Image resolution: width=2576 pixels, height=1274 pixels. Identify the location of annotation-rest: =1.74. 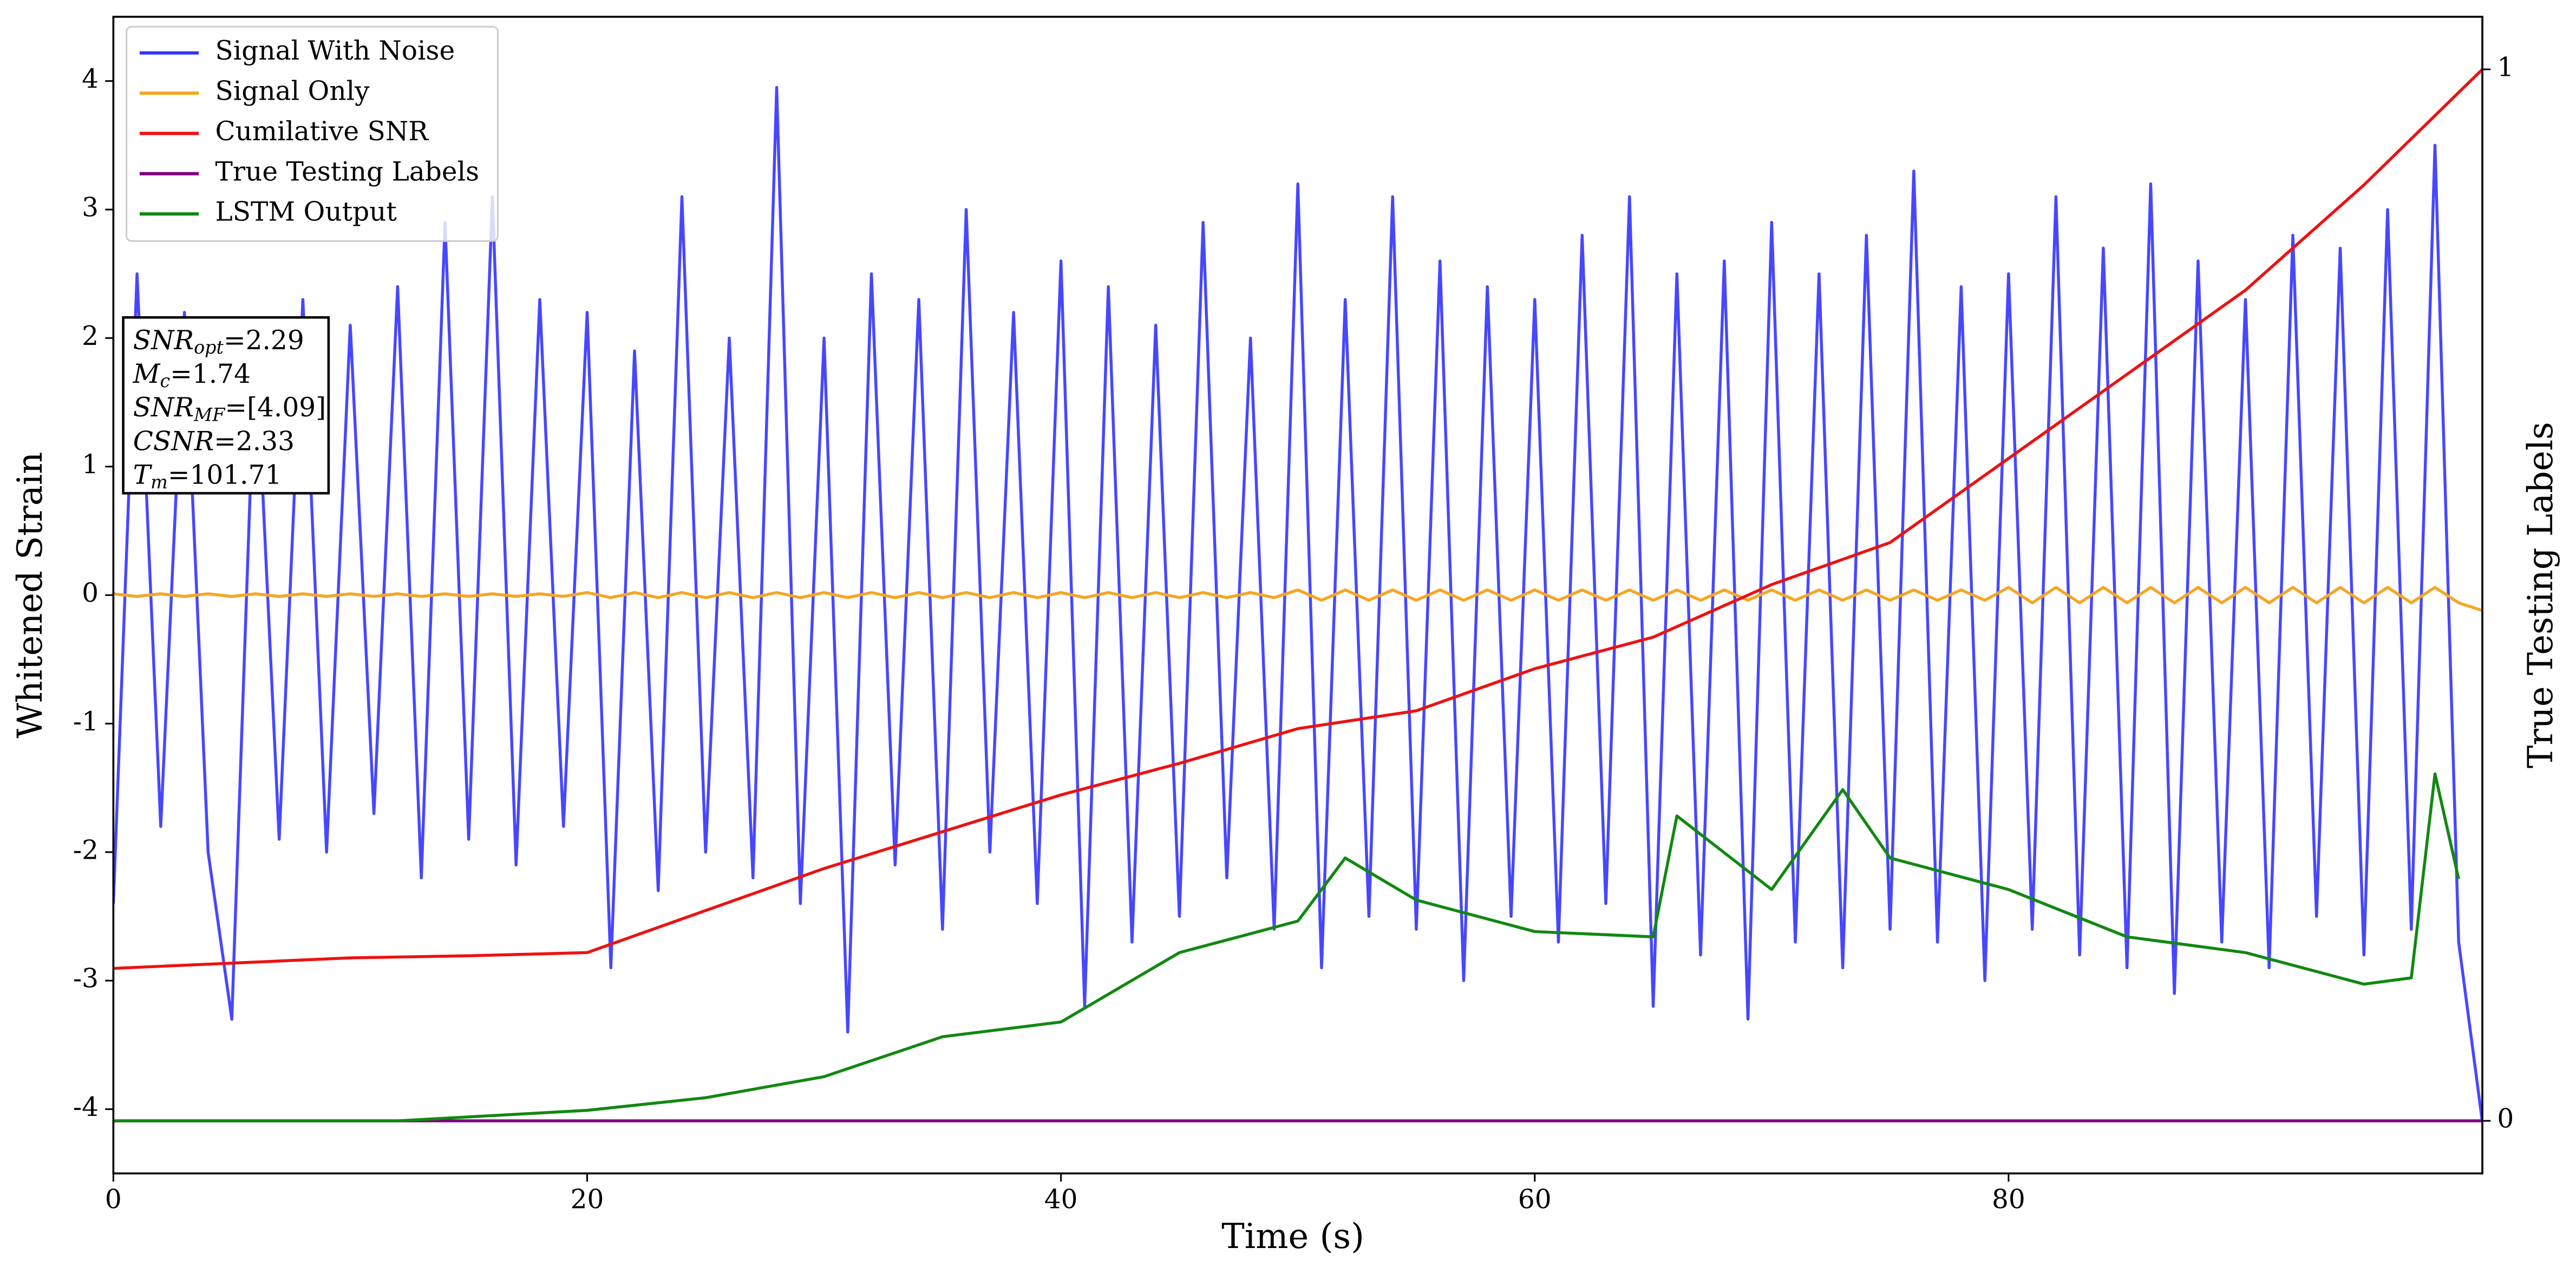
(211, 374).